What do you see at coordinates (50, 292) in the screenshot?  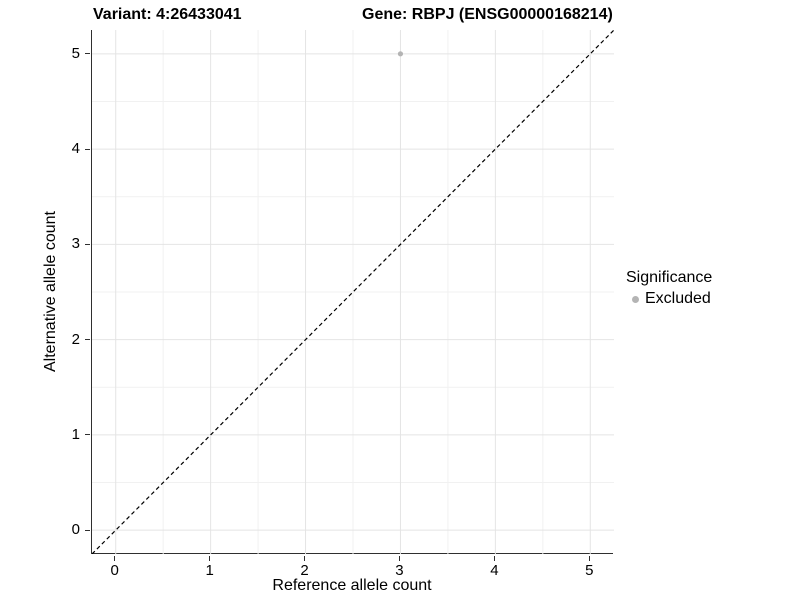 I see `y-axis-title: Alternative allele count` at bounding box center [50, 292].